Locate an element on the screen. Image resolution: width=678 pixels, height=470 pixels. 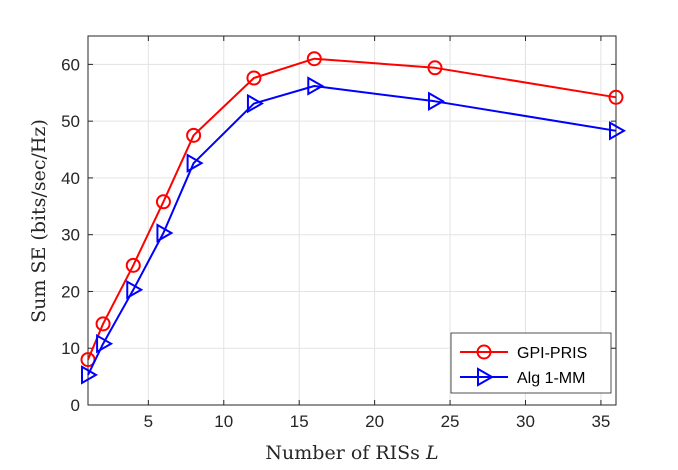
y-tick-label: 30 is located at coordinates (70, 235).